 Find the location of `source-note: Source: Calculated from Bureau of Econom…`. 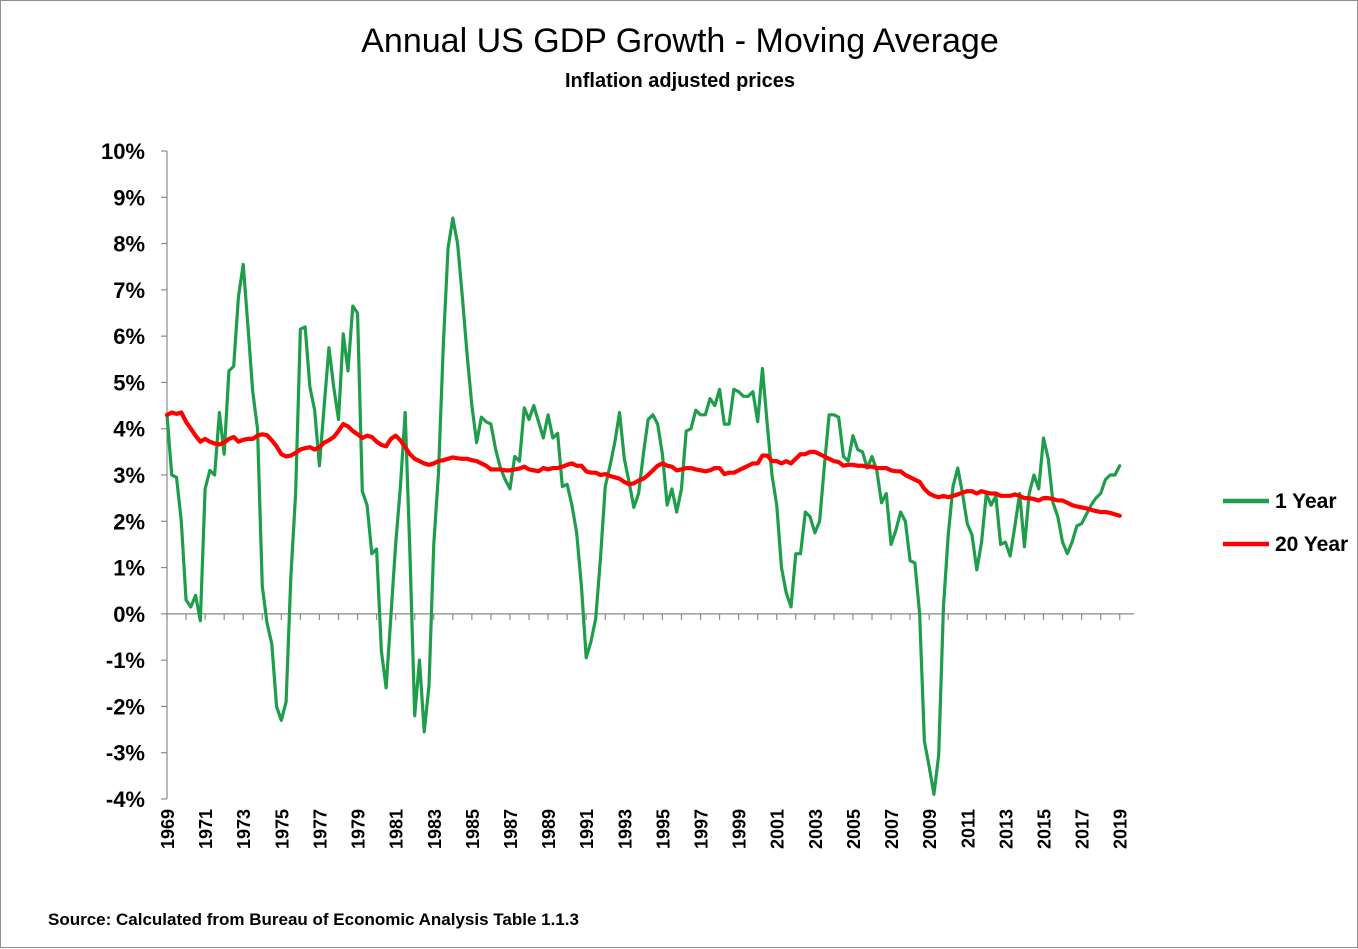

source-note: Source: Calculated from Bureau of Econom… is located at coordinates (313, 919).